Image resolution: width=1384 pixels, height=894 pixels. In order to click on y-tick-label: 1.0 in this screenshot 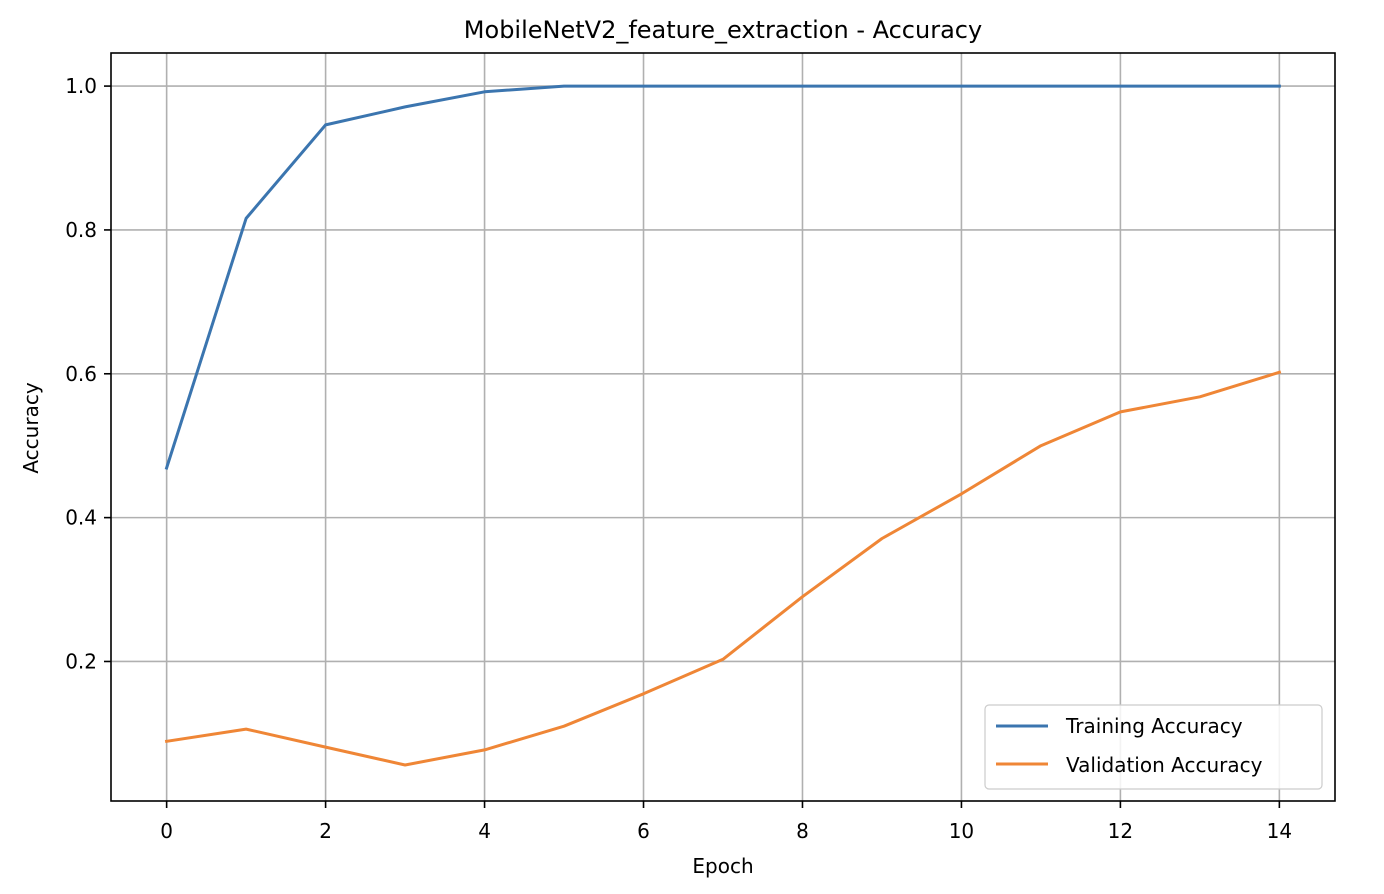, I will do `click(81, 86)`.